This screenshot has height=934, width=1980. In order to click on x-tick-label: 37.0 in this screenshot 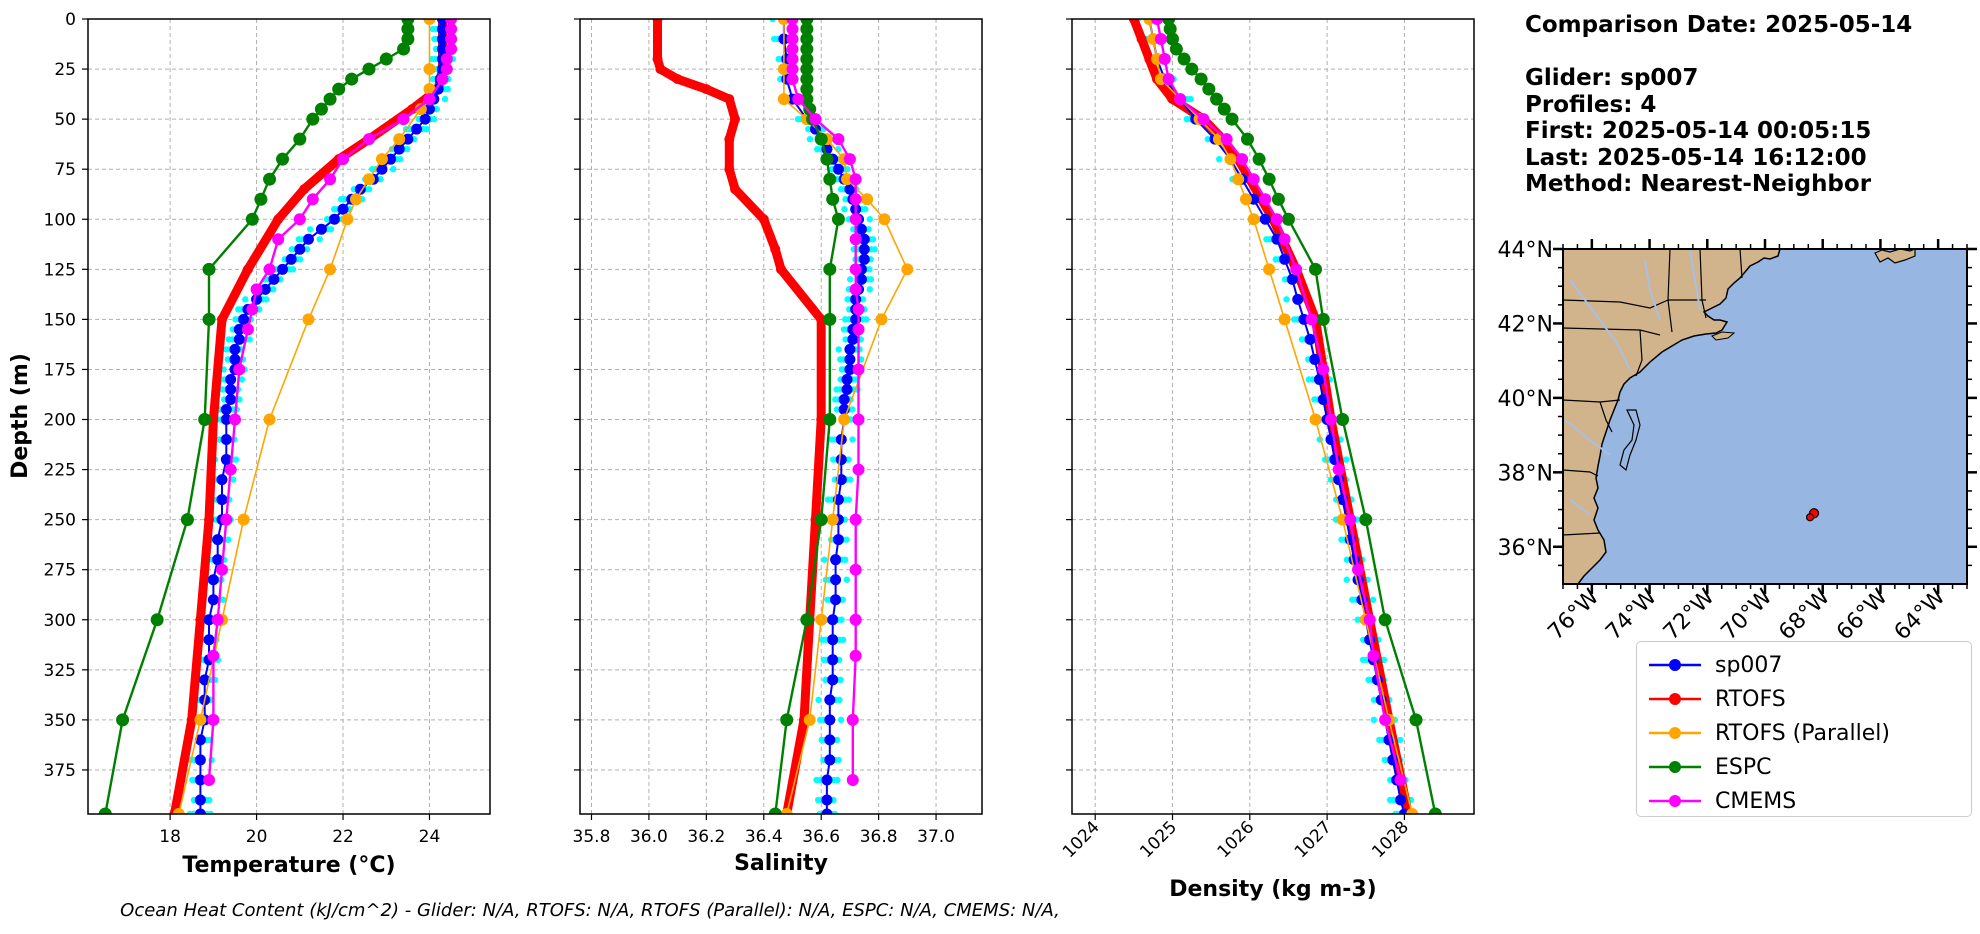, I will do `click(936, 837)`.